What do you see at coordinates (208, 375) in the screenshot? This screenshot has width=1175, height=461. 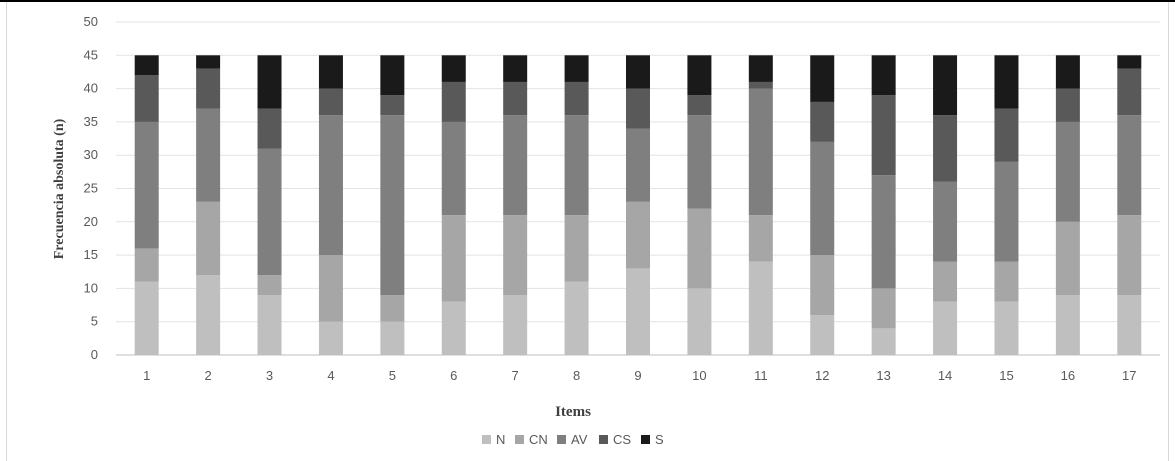 I see `x-tick-label: 2` at bounding box center [208, 375].